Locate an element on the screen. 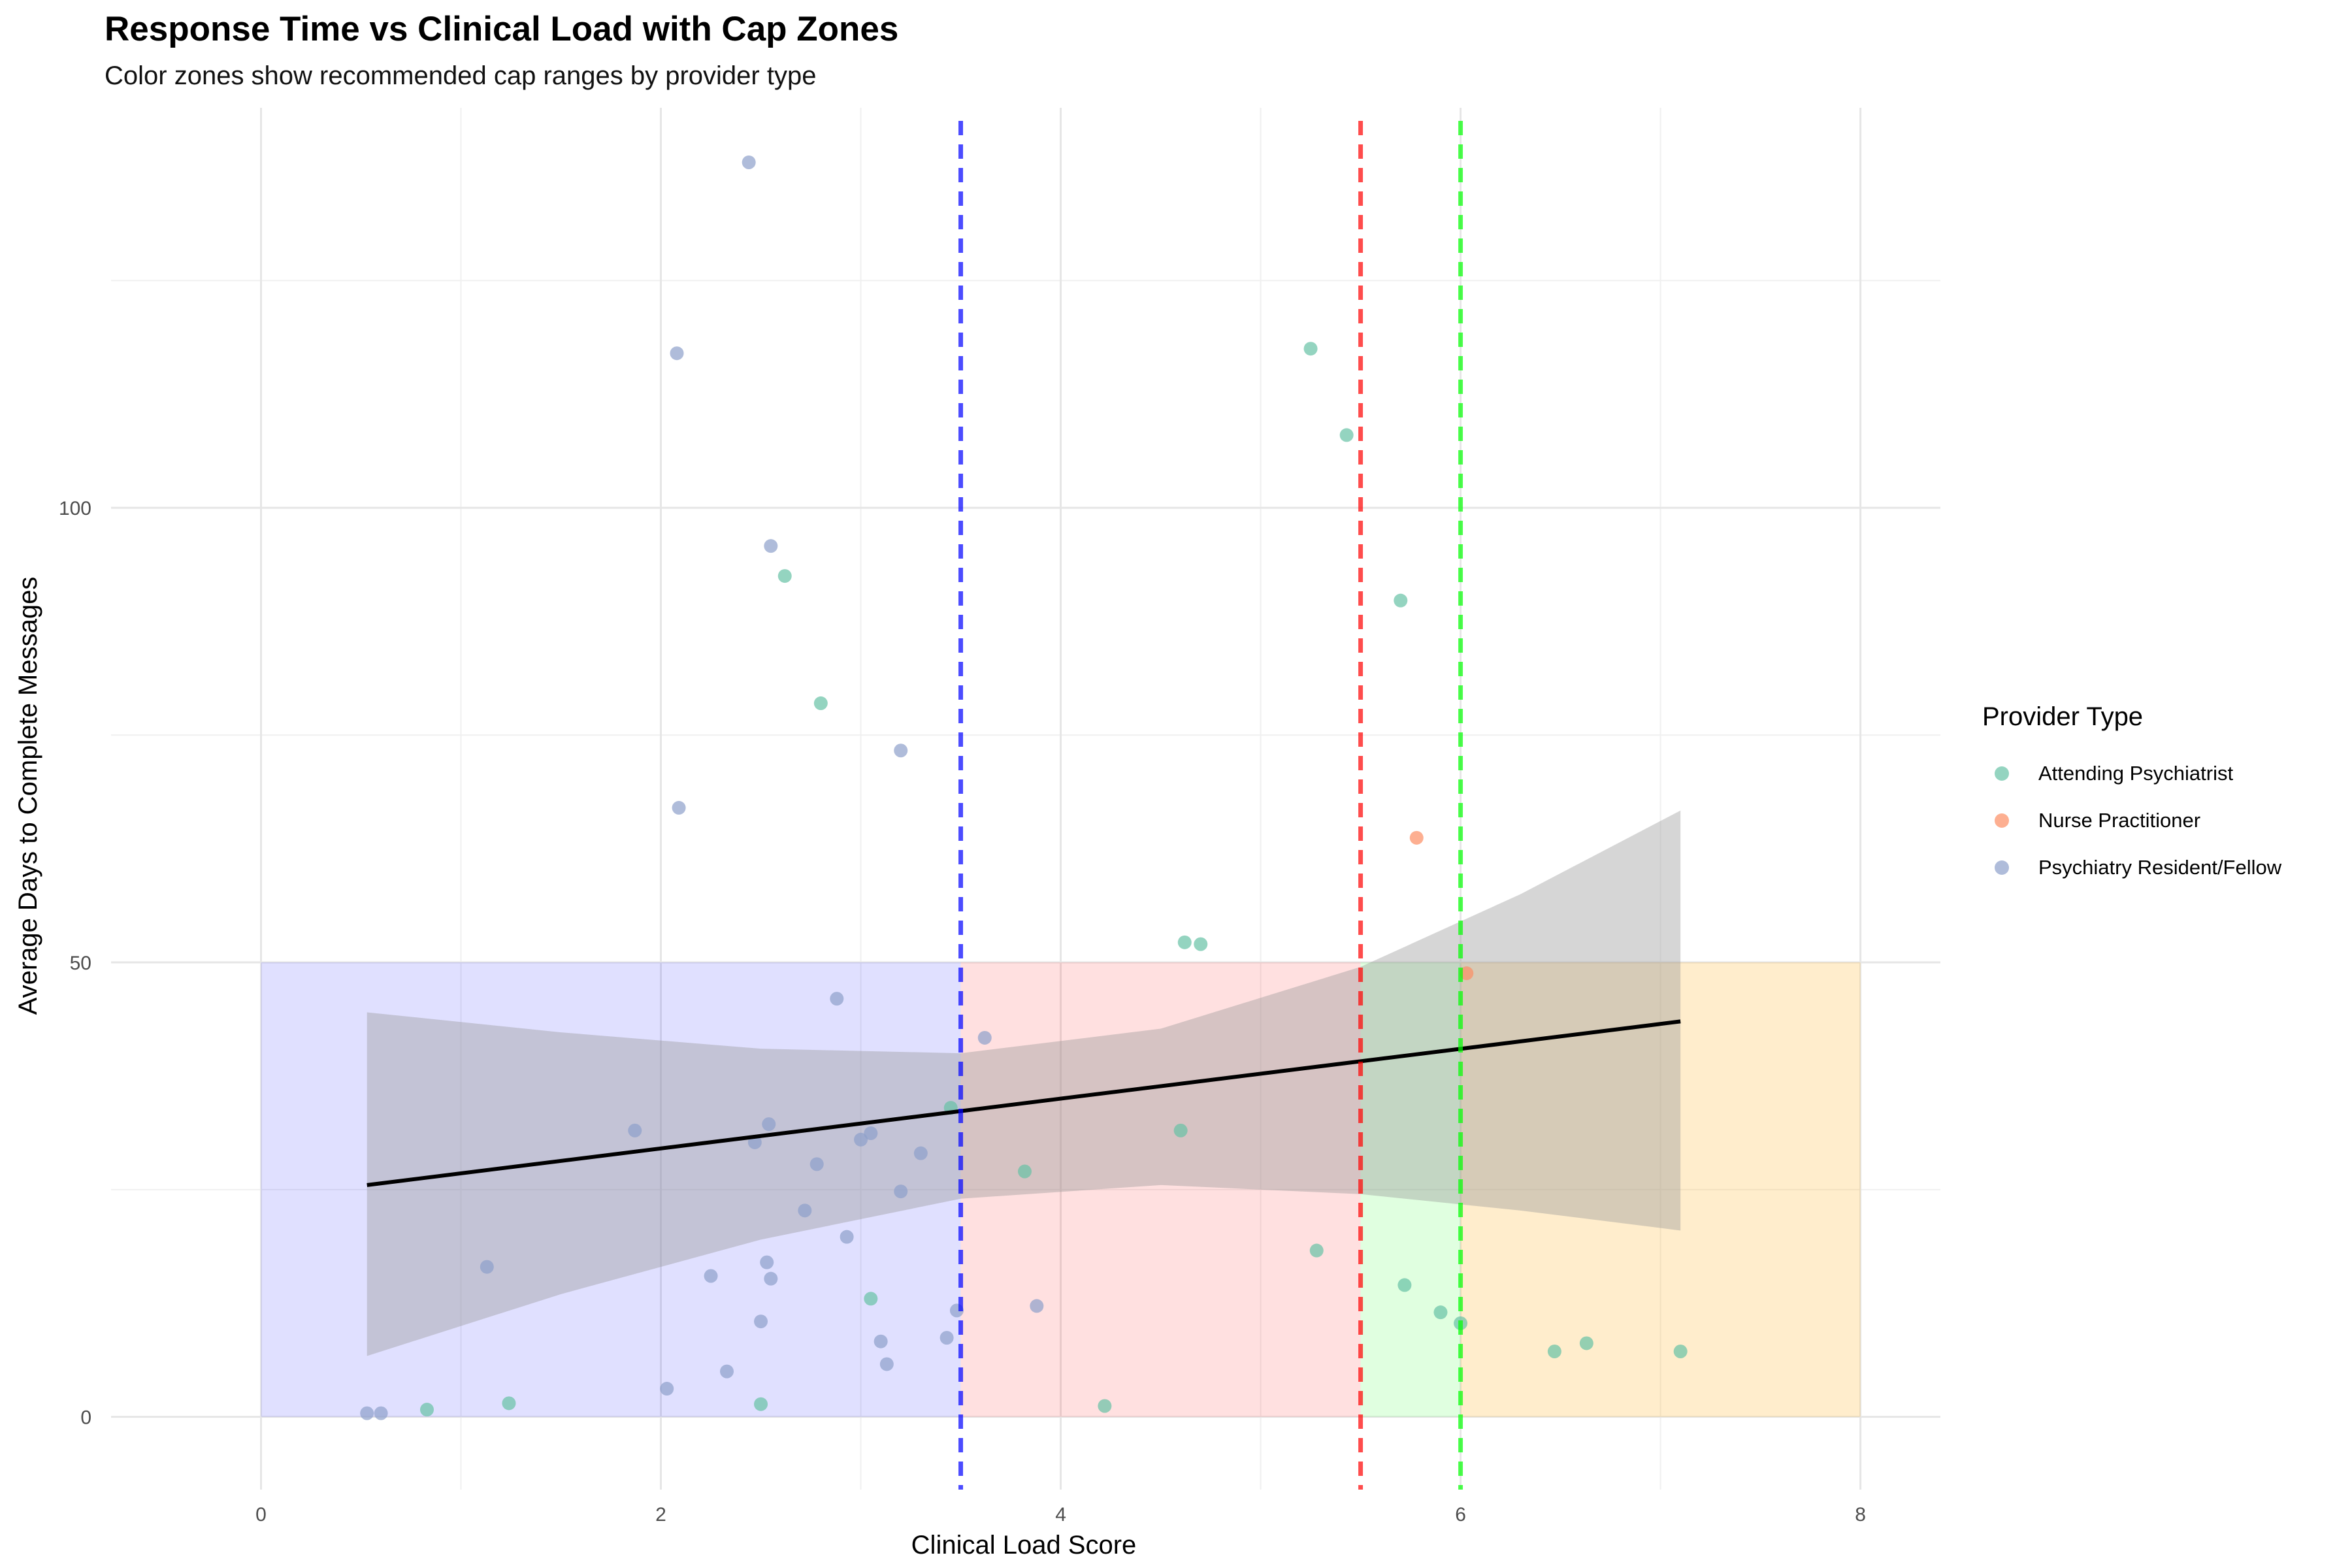  legend-key-resident is located at coordinates (2001, 867).